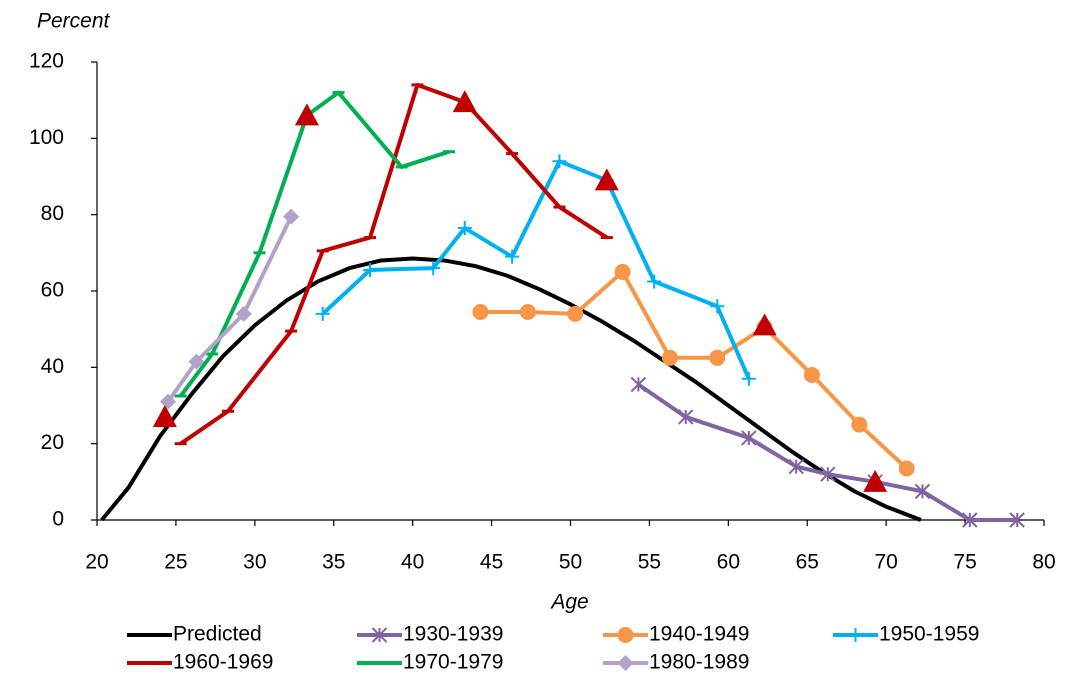 The height and width of the screenshot is (680, 1066). What do you see at coordinates (46, 61) in the screenshot?
I see `y-tick-label: 120` at bounding box center [46, 61].